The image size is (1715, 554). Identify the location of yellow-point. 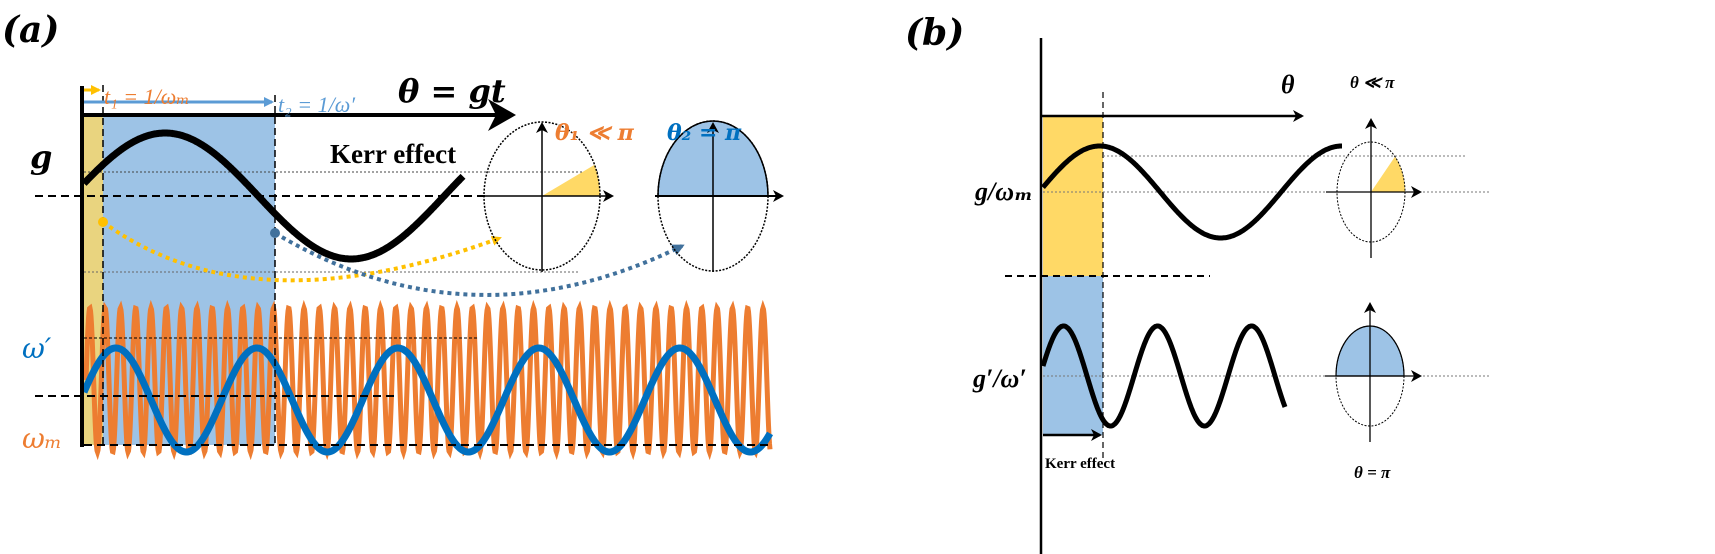
(103, 222).